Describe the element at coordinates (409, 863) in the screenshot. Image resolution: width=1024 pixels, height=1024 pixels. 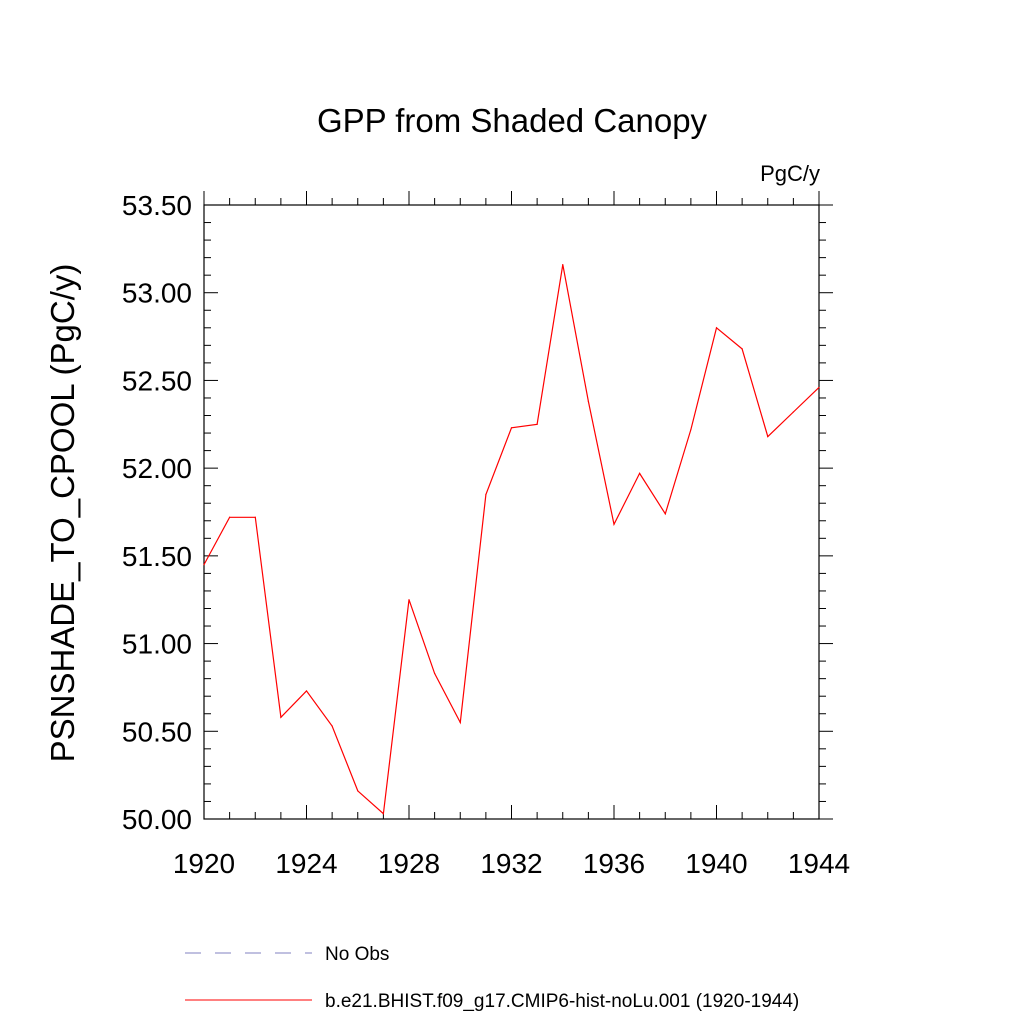
I see `x-tick-label: 1928` at that location.